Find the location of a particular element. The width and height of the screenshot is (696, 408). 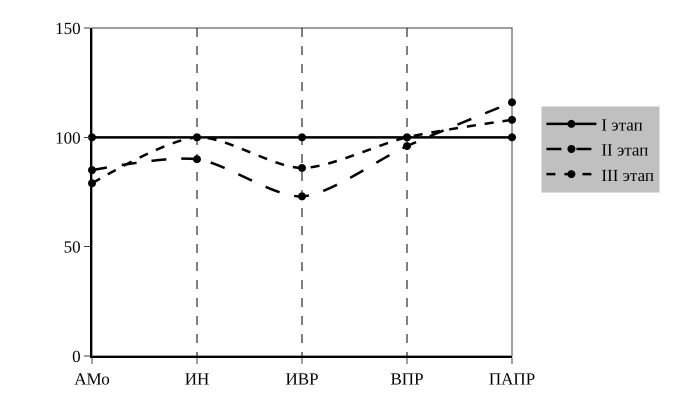

legend-label: II этап is located at coordinates (624, 150).